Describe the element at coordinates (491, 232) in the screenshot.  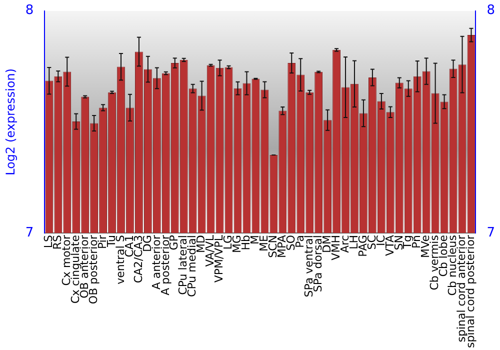
I see `y2-tick-label: 7` at that location.